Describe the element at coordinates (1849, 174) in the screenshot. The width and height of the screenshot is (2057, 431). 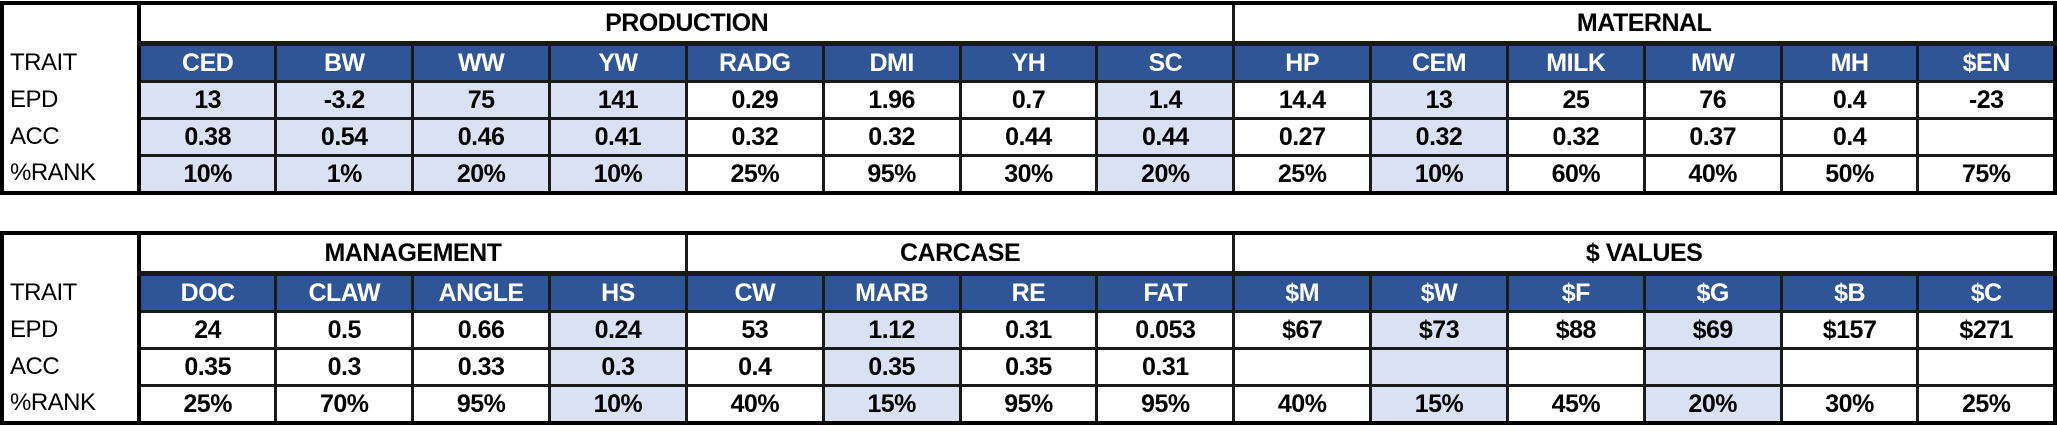
I see `cell-rank: 50%` at that location.